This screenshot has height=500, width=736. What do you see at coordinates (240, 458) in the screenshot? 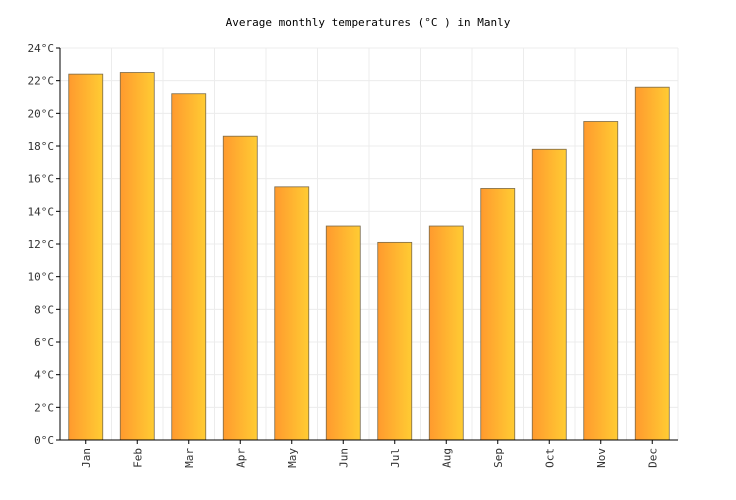
I see `x-tick-label: Apr` at bounding box center [240, 458].